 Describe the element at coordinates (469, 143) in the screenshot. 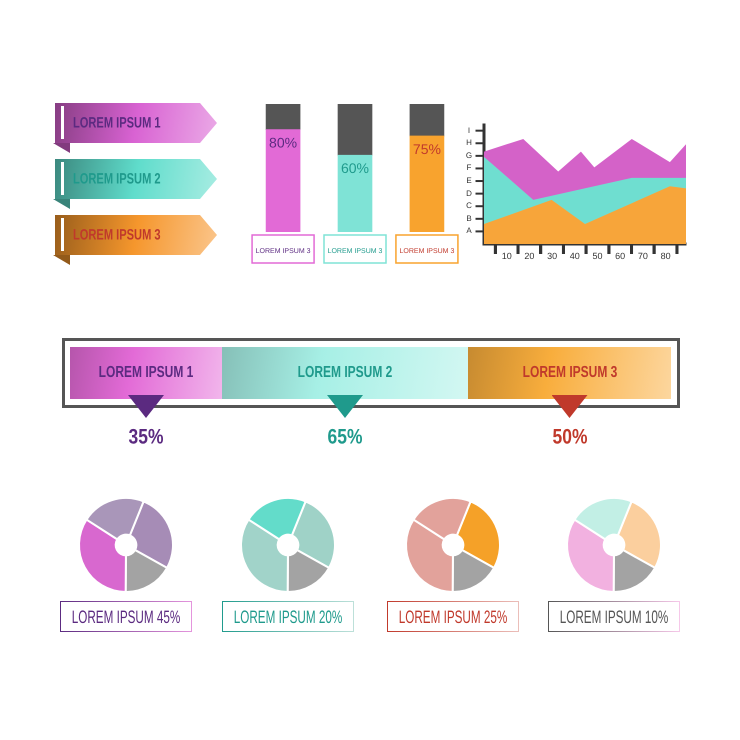

I see `text: H` at that location.